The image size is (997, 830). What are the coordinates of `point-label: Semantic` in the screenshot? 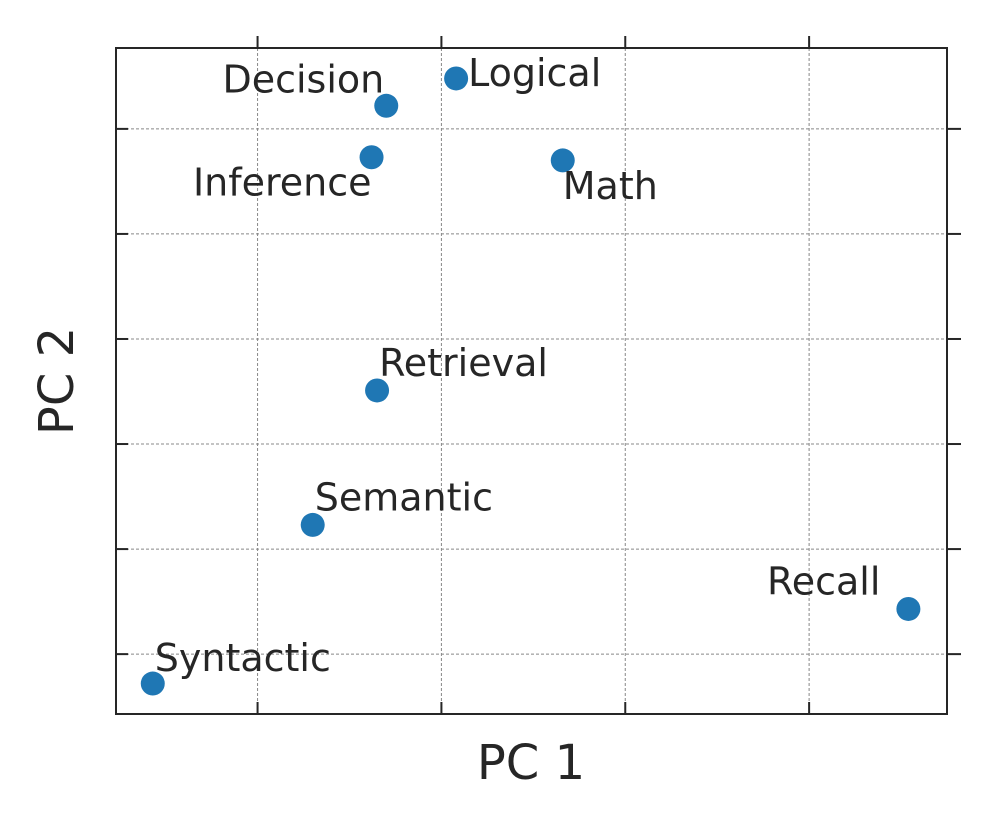 It's located at (404, 497).